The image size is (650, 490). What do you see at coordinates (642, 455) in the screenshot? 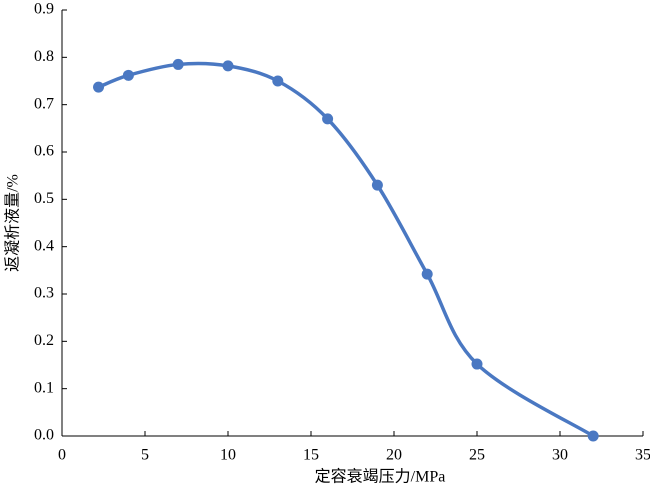
I see `x-tick-label: 35` at bounding box center [642, 455].